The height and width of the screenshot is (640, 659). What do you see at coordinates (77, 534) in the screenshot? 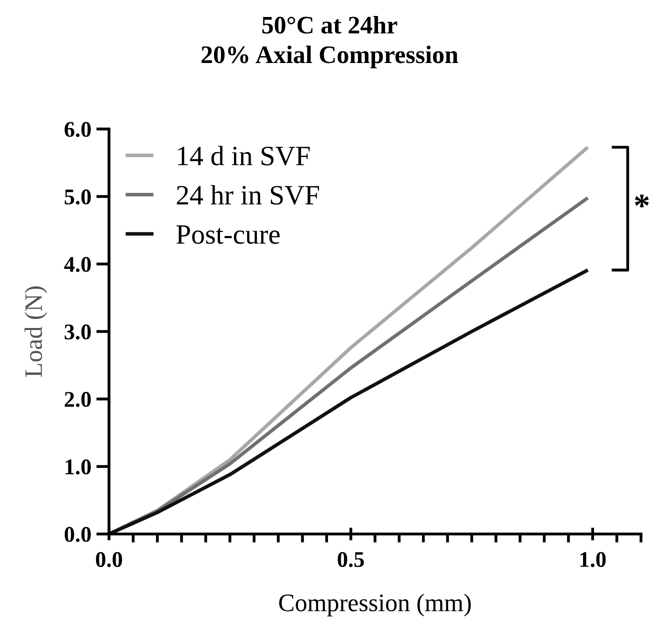
I see `y-tick-label: 0.0` at bounding box center [77, 534].